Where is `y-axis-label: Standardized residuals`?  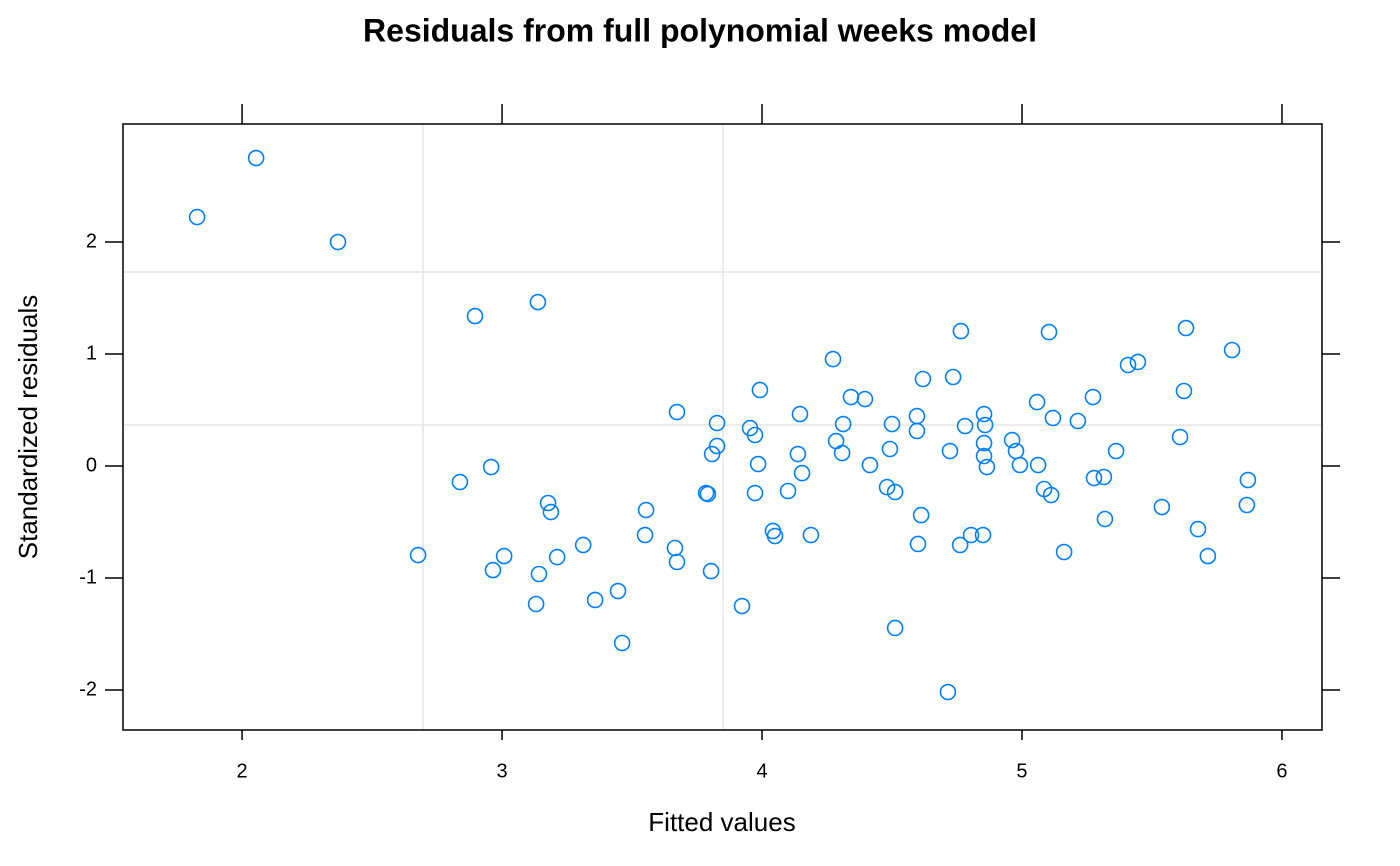 y-axis-label: Standardized residuals is located at coordinates (28, 427).